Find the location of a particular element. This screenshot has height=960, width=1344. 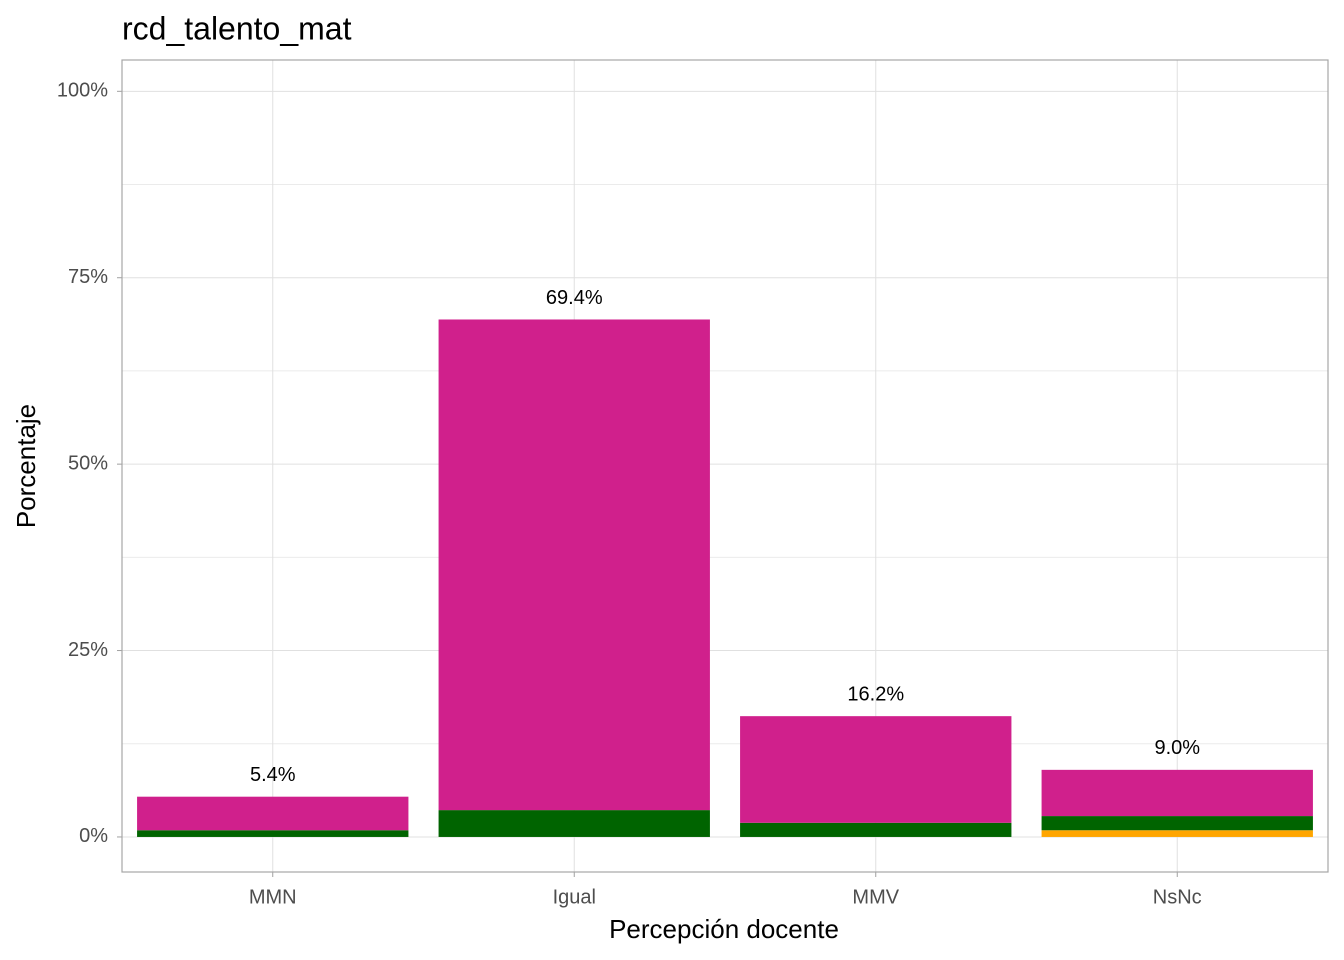

y-tick-label: 25% is located at coordinates (88, 650).